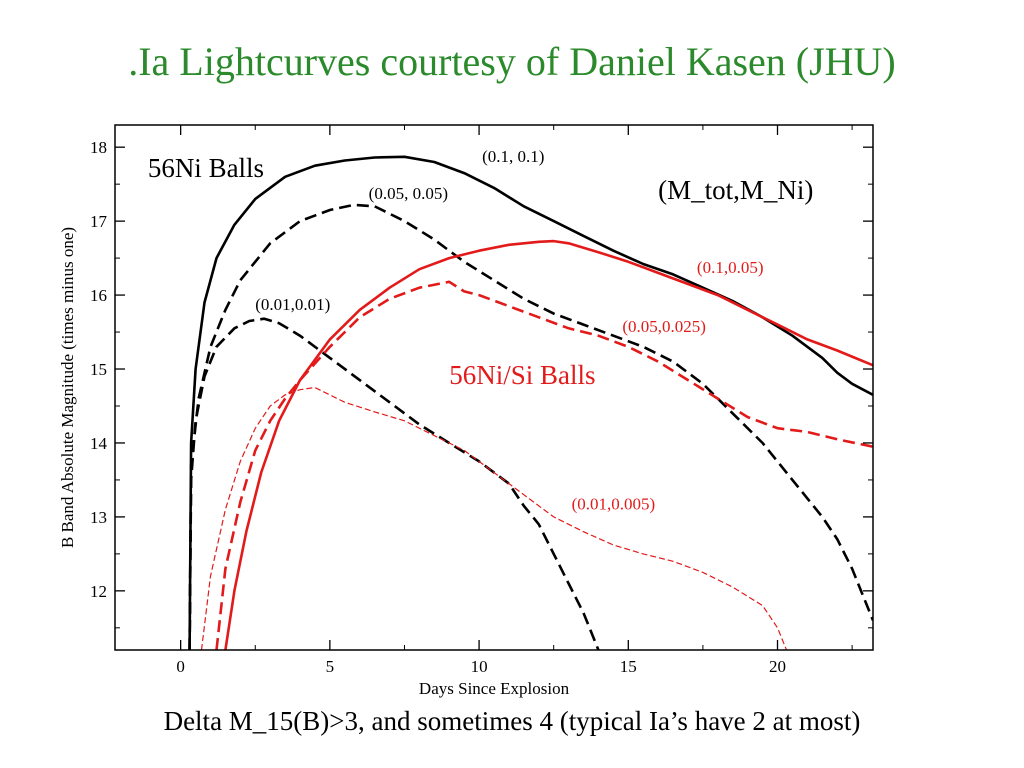 The height and width of the screenshot is (768, 1024). I want to click on annotation-label: (0.01,0.005), so click(614, 504).